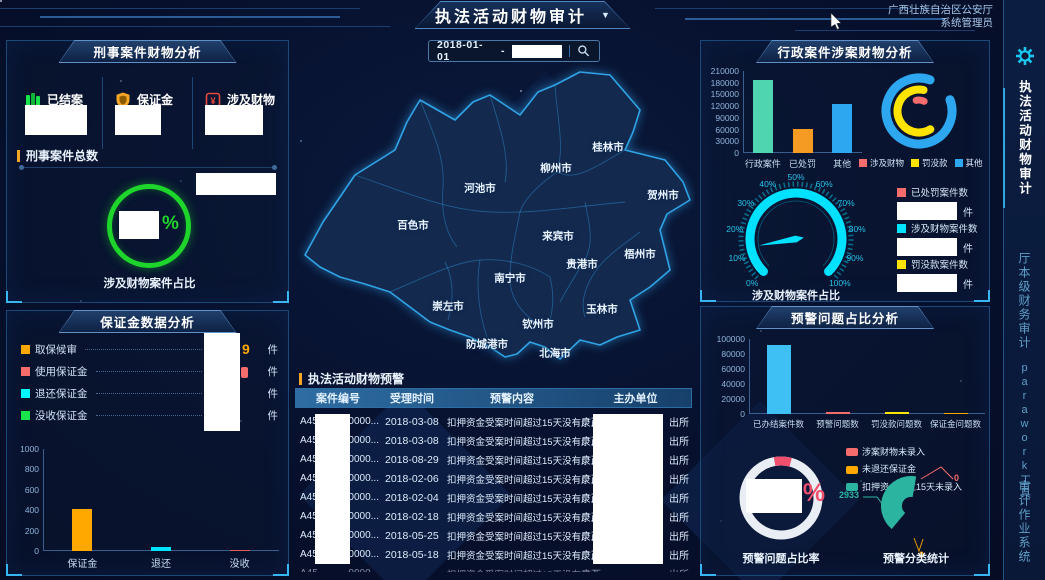  What do you see at coordinates (237, 113) in the screenshot?
I see `stat-cell-2: ¥ 涉及财物` at bounding box center [237, 113].